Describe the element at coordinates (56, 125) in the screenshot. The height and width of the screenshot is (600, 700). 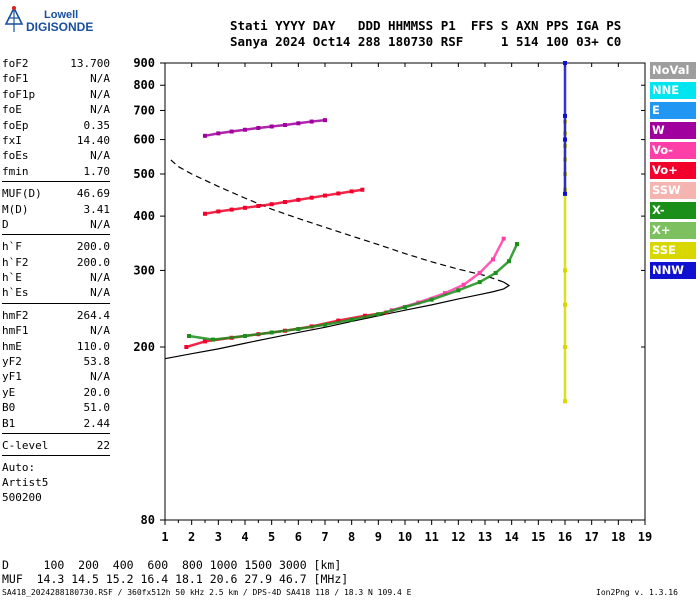
I see `param-row: foEp 0.35` at that location.